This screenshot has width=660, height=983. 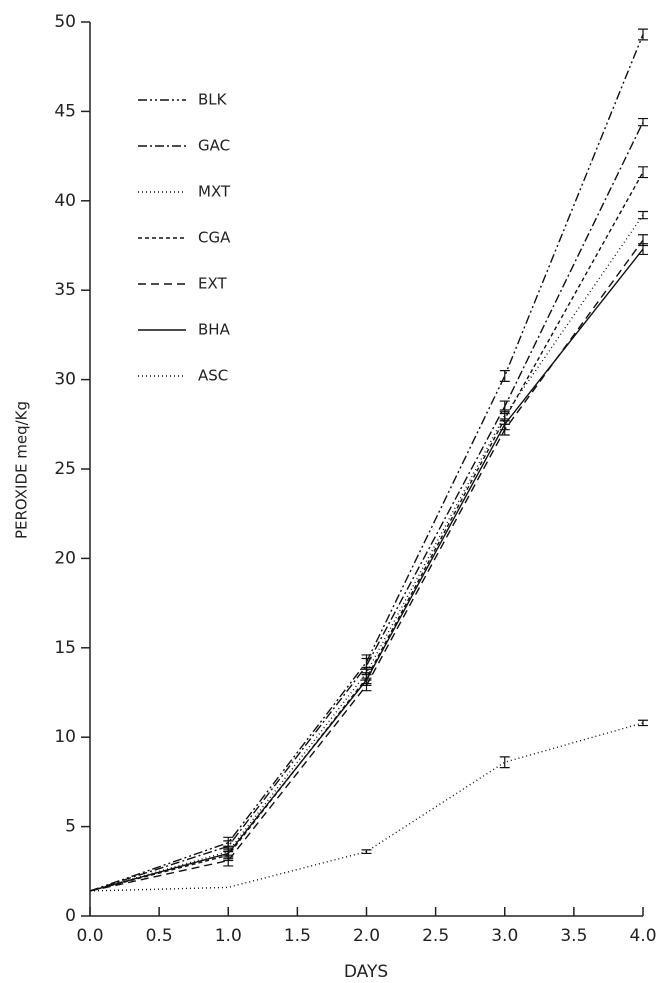 I want to click on y-tick-label: 30, so click(x=65, y=380).